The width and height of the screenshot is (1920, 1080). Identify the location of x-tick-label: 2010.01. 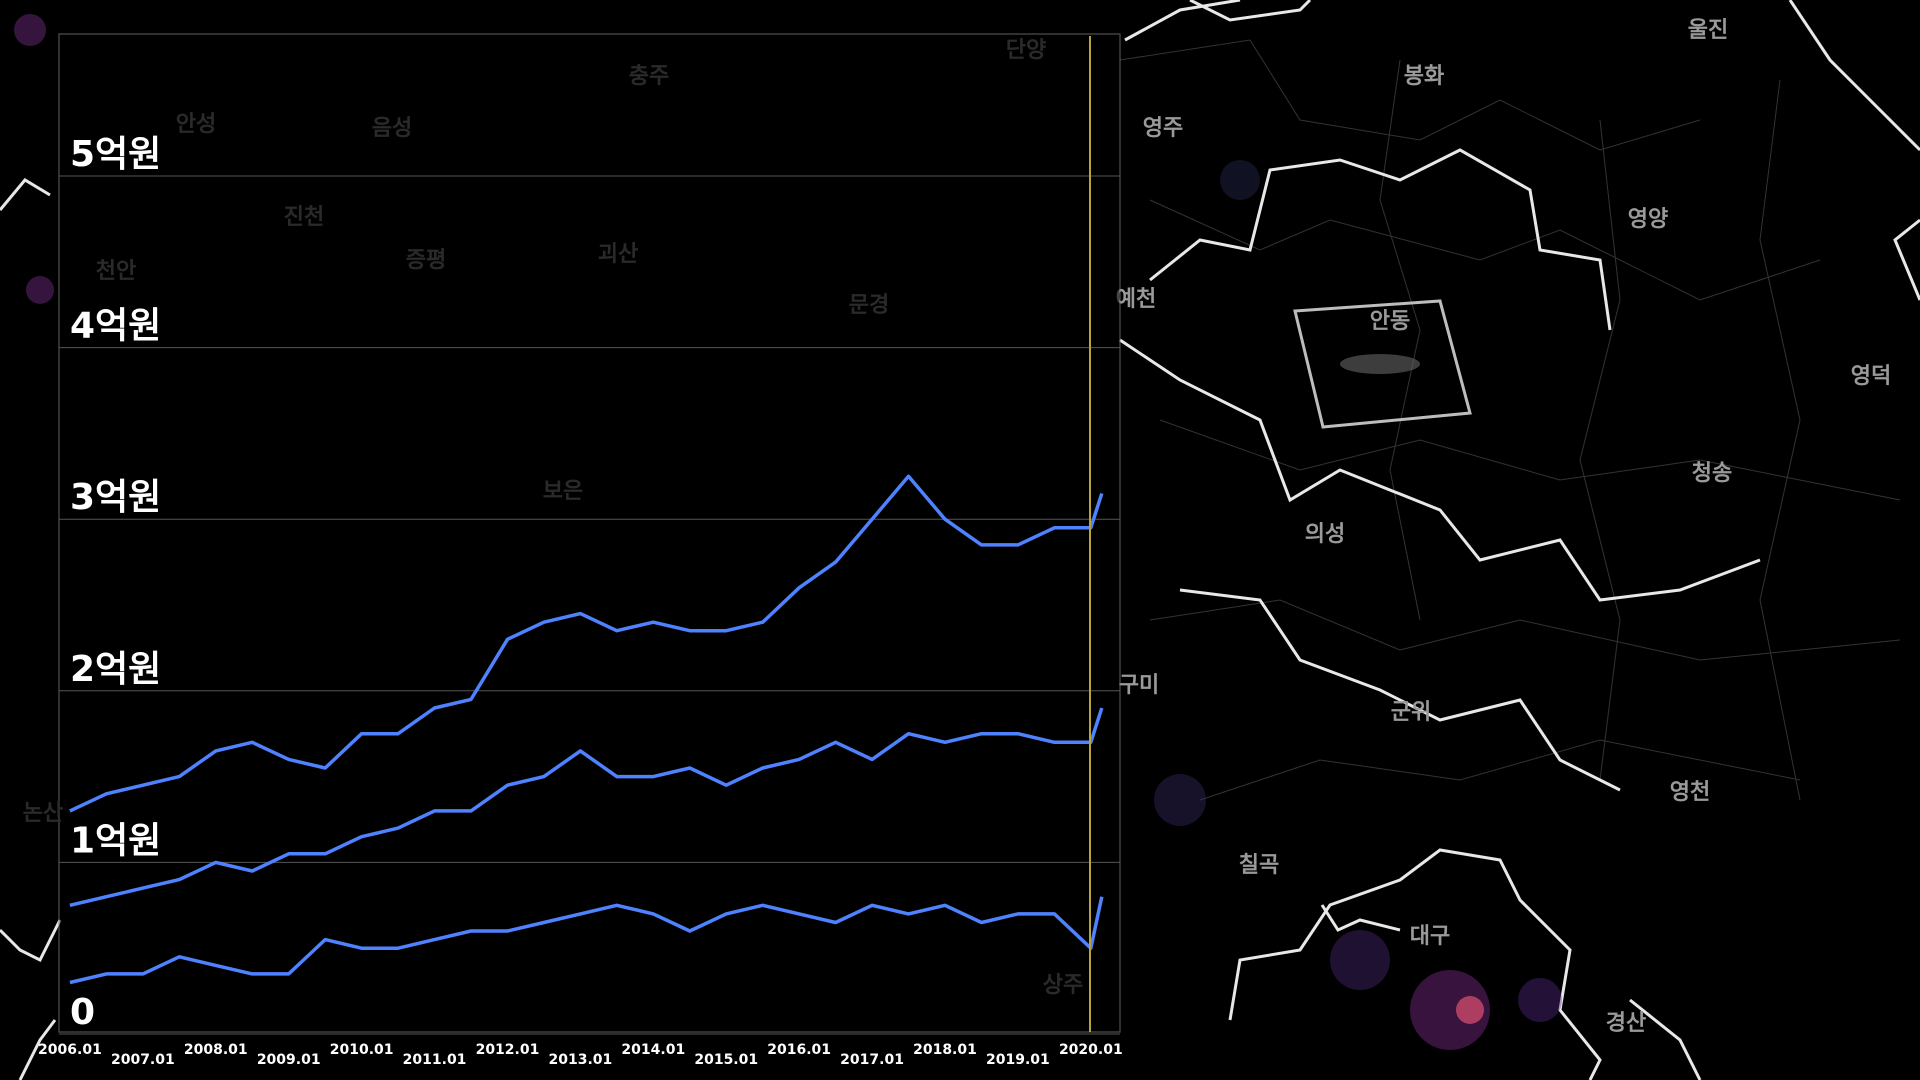
(362, 1050).